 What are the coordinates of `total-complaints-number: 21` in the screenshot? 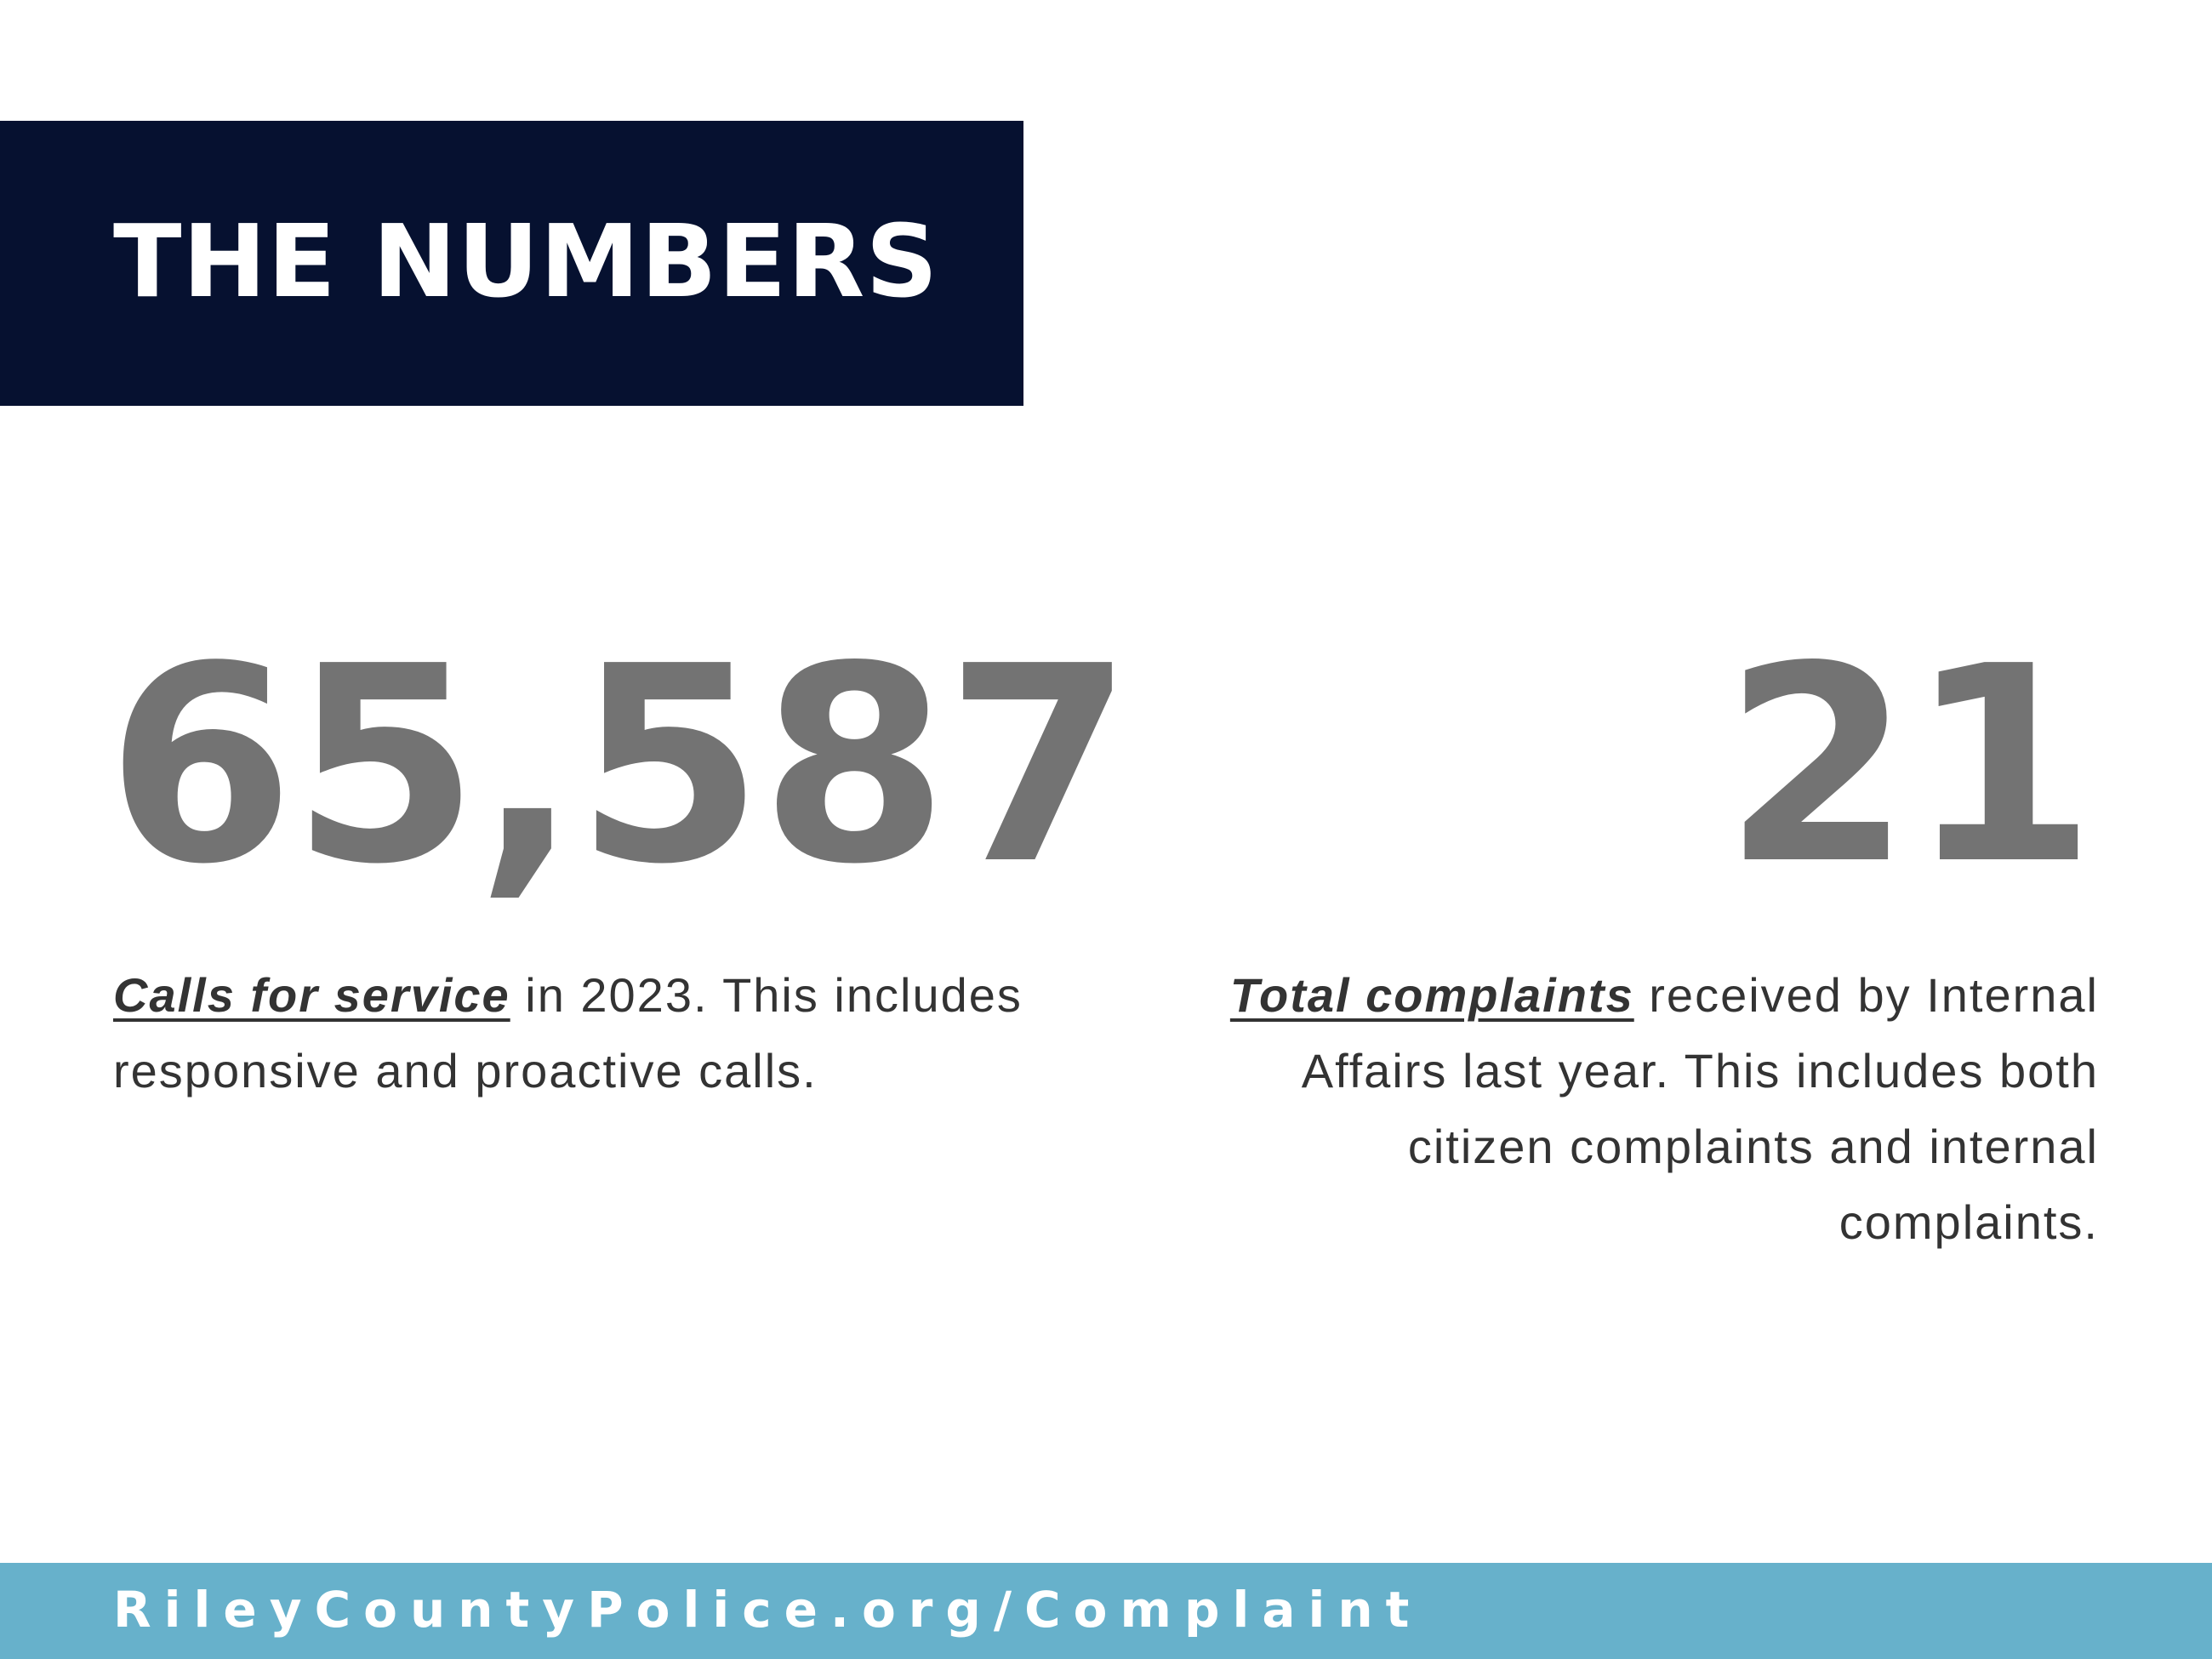 It's located at (1909, 765).